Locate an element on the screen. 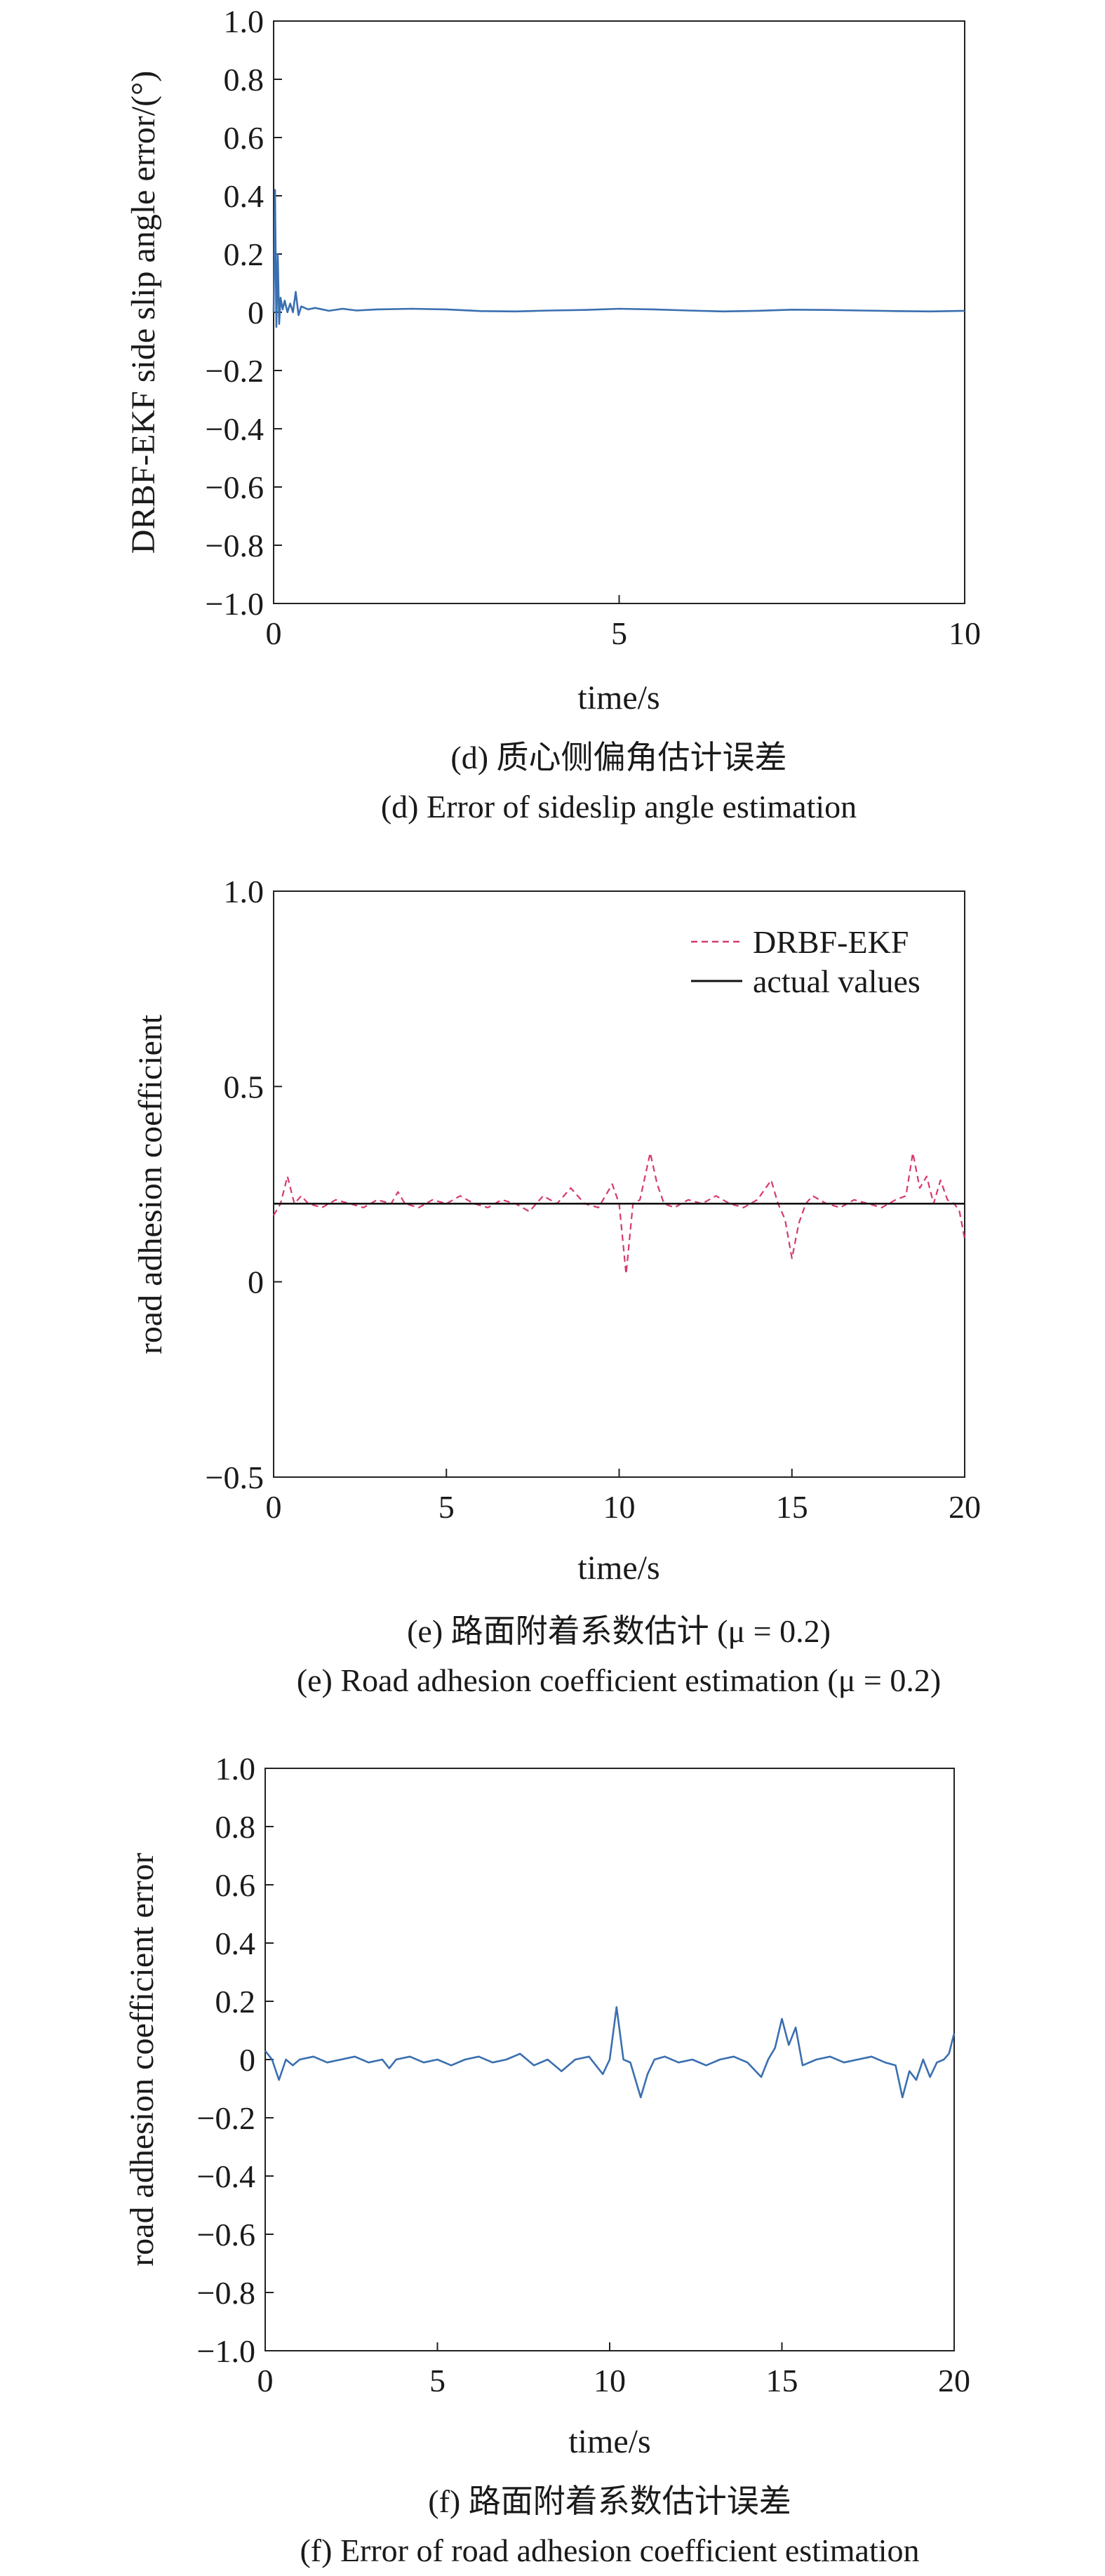  y-axis-label: road adhesion coefficient error is located at coordinates (142, 2060).